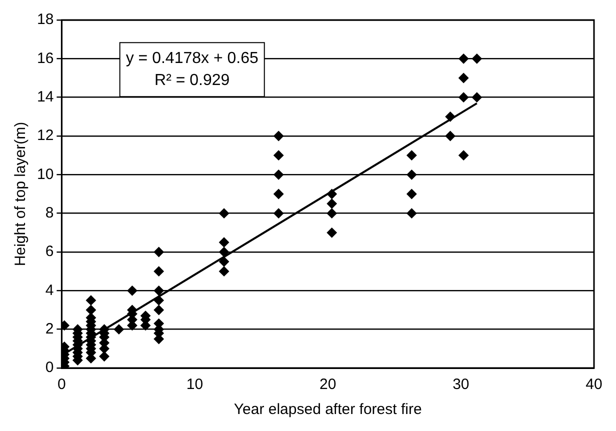  Describe the element at coordinates (328, 409) in the screenshot. I see `x-axis-title: Year elapsed after forest fire` at that location.